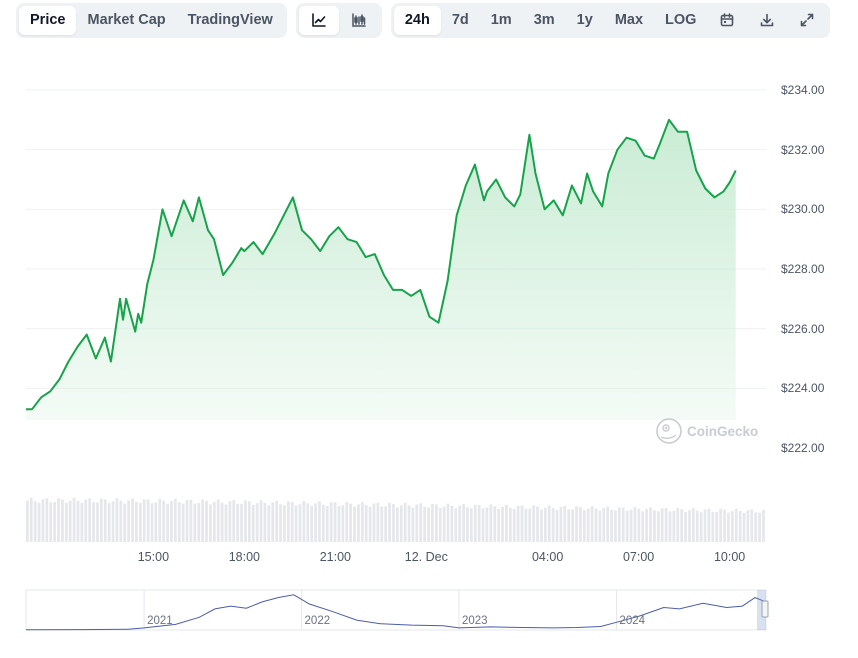 Image resolution: width=858 pixels, height=658 pixels. I want to click on range-1y: 1y, so click(584, 20).